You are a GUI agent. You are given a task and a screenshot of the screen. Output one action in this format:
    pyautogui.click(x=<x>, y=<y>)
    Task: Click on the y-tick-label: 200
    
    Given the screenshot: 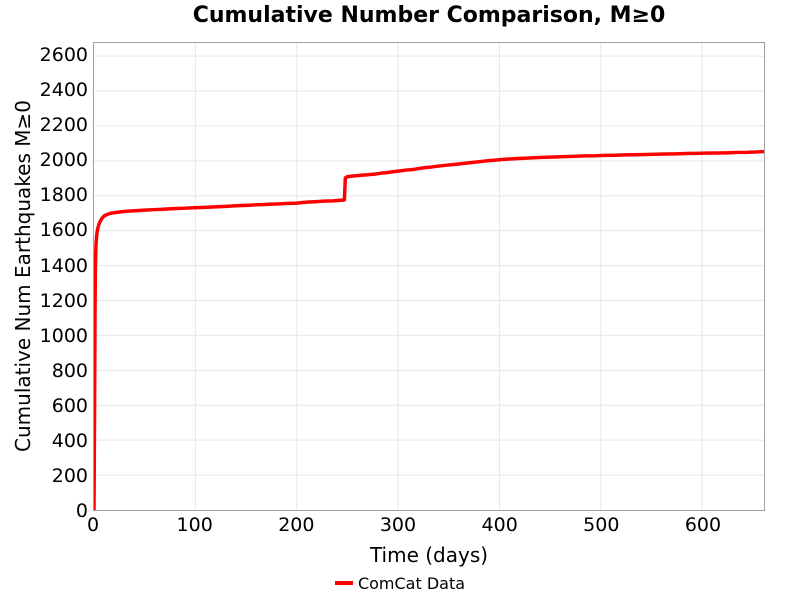 What is the action you would take?
    pyautogui.click(x=69, y=475)
    